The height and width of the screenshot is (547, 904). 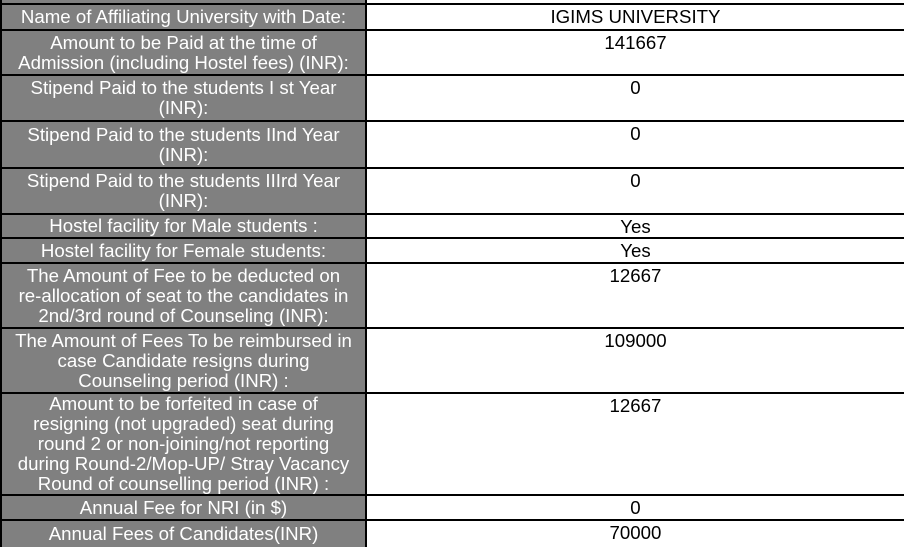 What do you see at coordinates (635, 1) in the screenshot?
I see `partial-row-value-cell` at bounding box center [635, 1].